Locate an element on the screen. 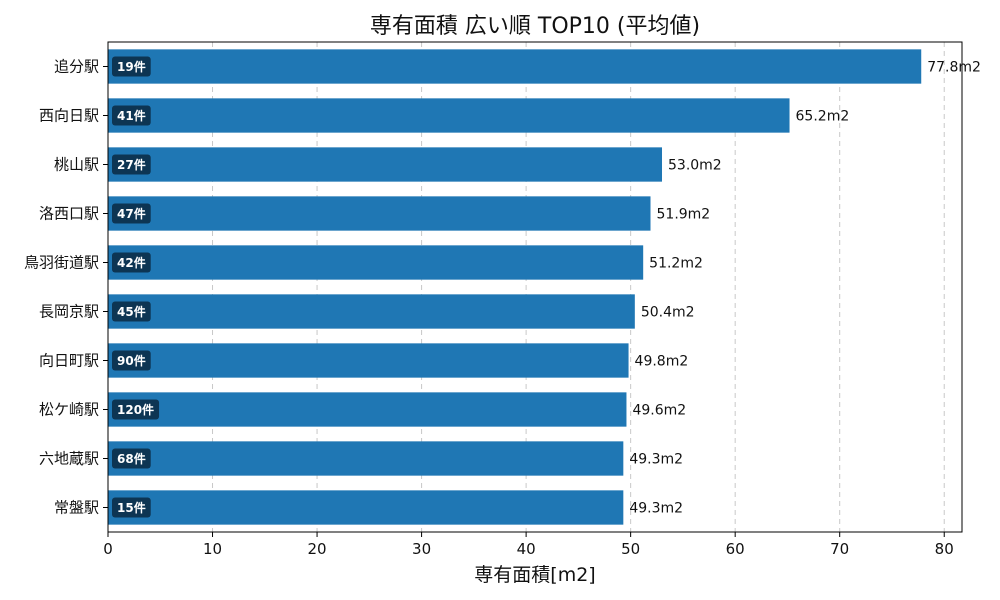 The height and width of the screenshot is (600, 1000). category-label: 長岡京駅 is located at coordinates (69, 312).